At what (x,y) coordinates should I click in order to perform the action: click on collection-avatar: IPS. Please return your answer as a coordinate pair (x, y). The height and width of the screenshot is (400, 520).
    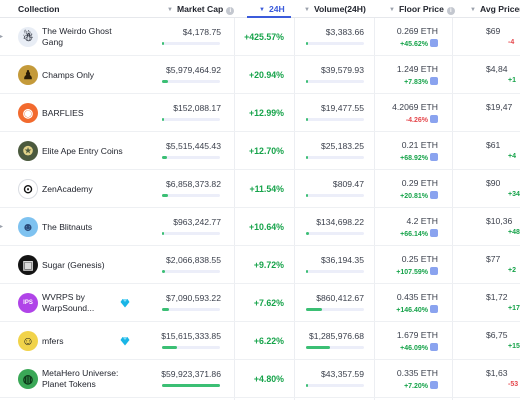
    Looking at the image, I should click on (28, 303).